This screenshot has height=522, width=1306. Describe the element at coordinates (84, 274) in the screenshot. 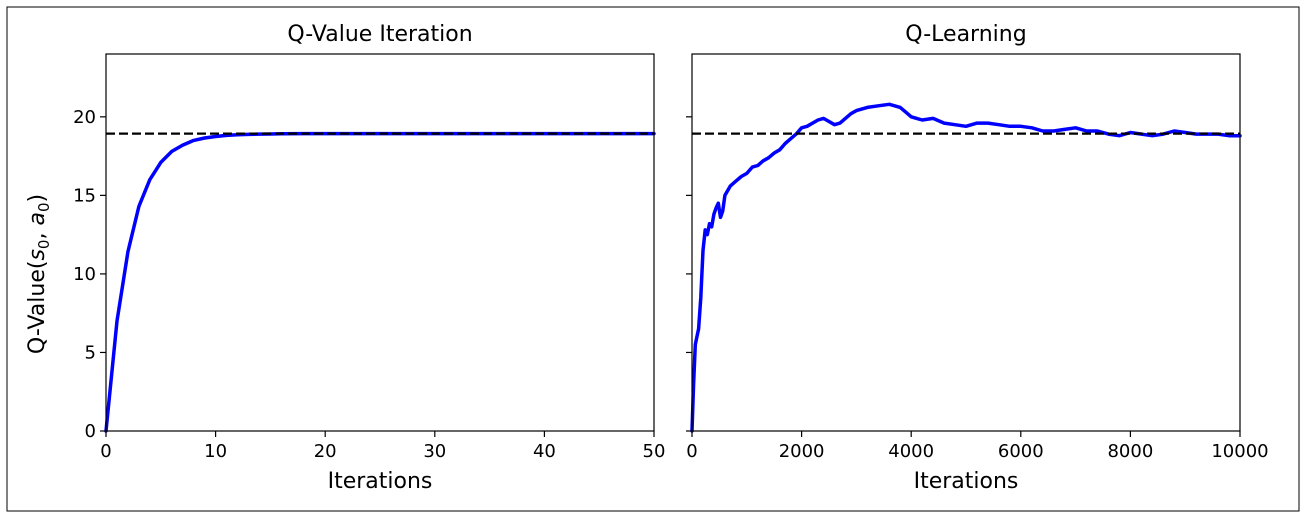

I see `y-tick-label: 10` at that location.